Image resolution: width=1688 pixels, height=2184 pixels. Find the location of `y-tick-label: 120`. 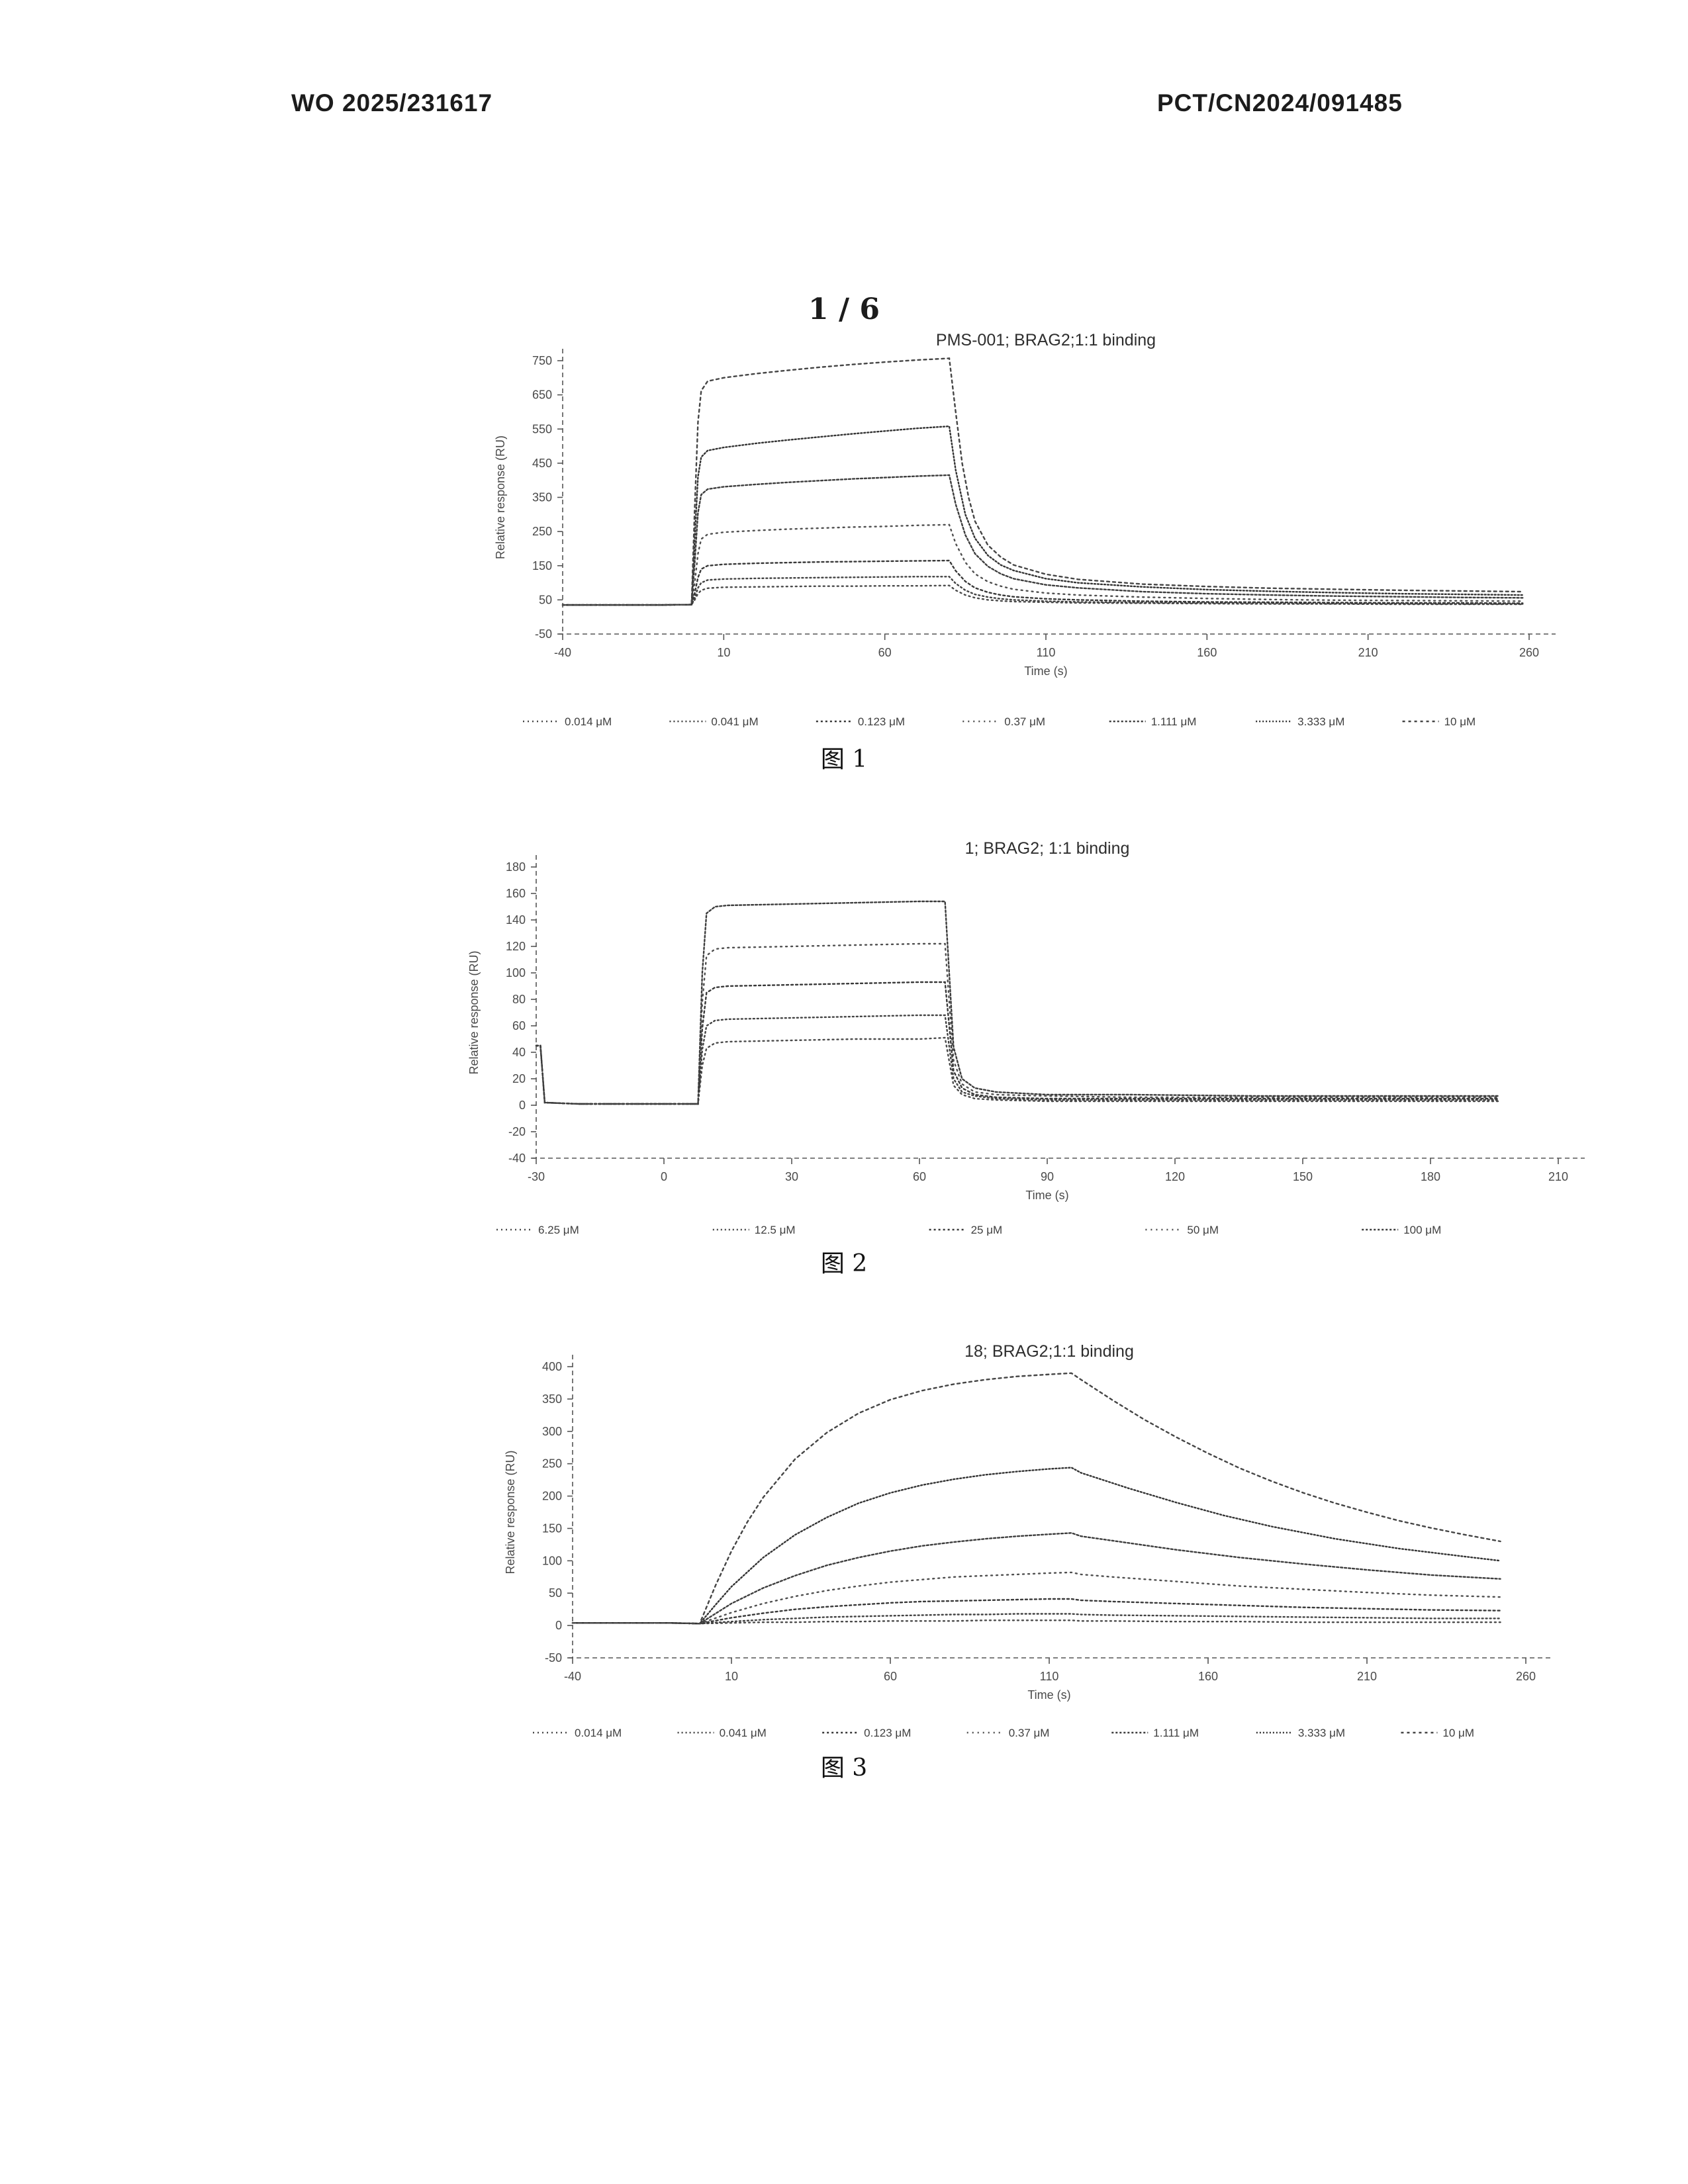

y-tick-label: 120 is located at coordinates (516, 947).